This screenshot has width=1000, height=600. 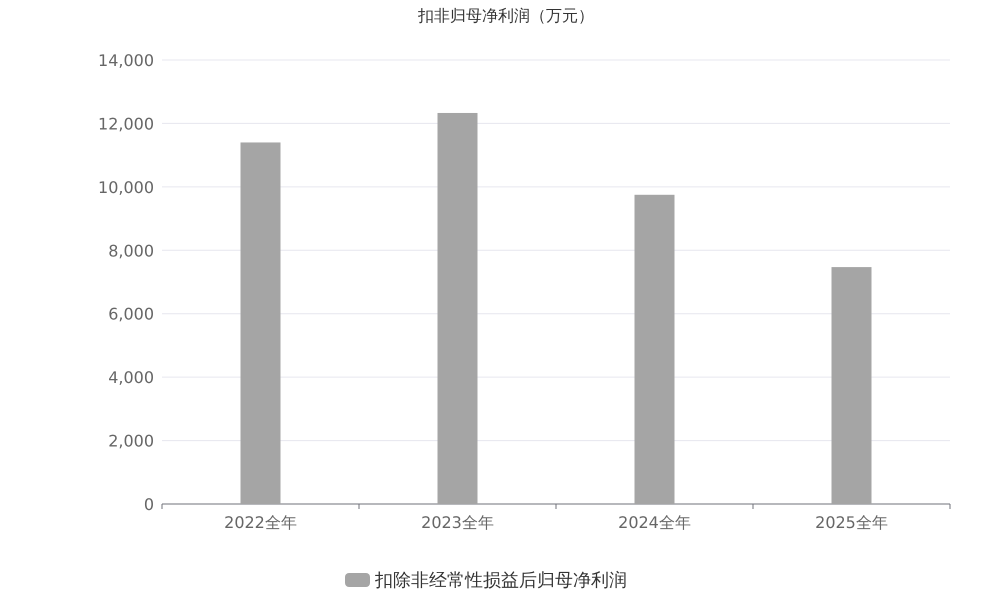 I want to click on x-tick-label: 2023全年, so click(x=457, y=522).